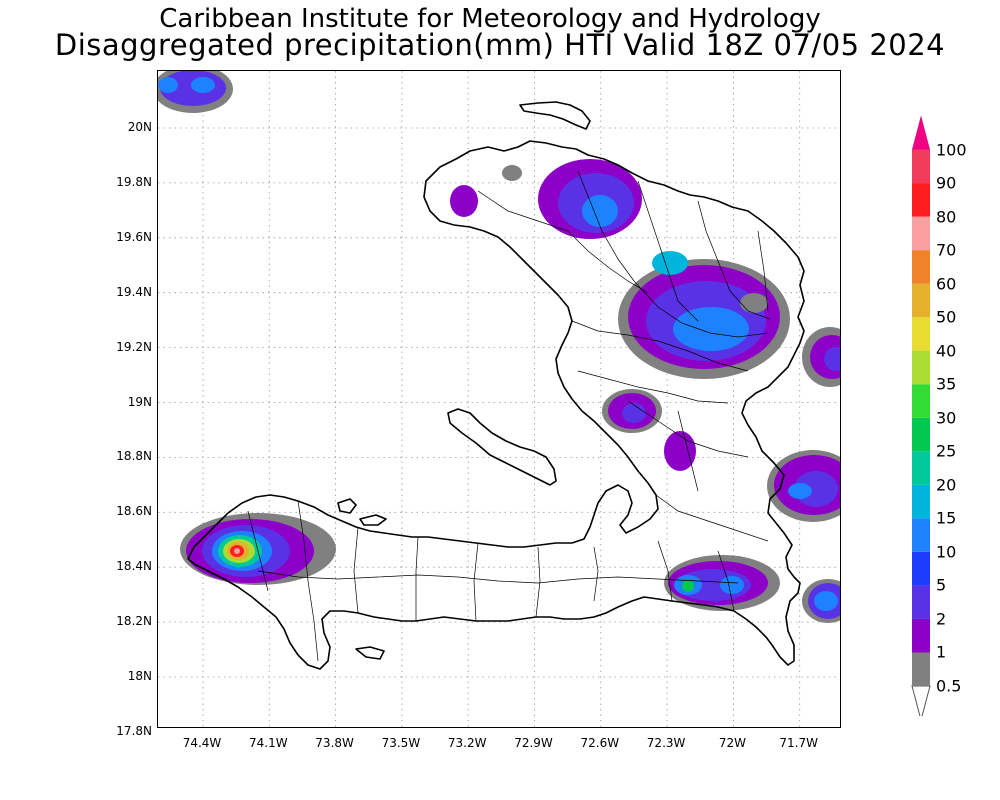 This screenshot has height=800, width=1000. I want to click on gonave-island, so click(502, 447).